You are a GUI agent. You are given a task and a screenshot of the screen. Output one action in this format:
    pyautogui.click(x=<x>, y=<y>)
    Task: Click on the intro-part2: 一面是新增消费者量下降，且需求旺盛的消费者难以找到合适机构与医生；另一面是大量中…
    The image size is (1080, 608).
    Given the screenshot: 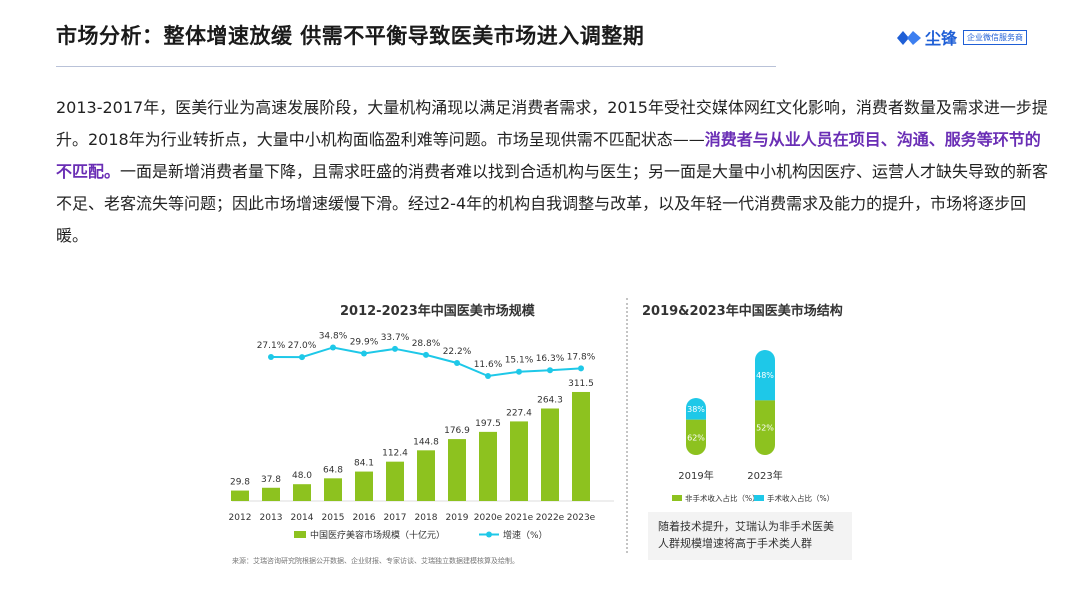 What is the action you would take?
    pyautogui.click(x=552, y=203)
    